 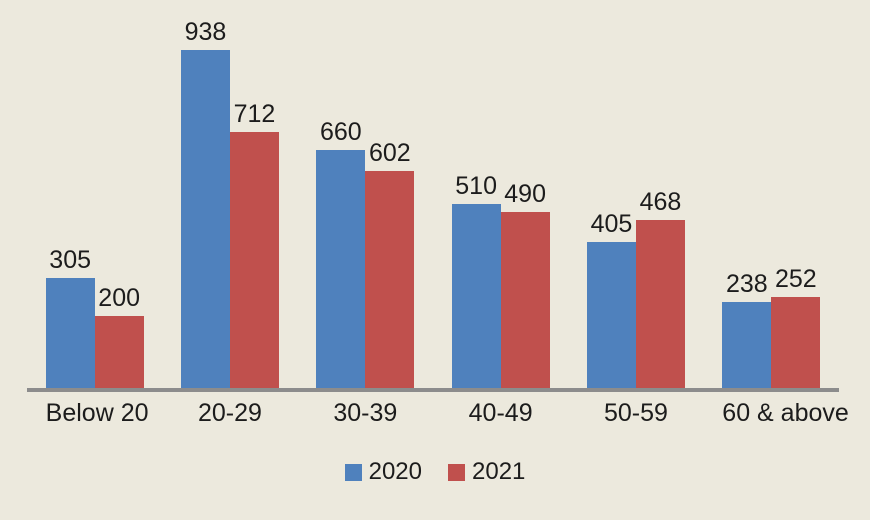 I want to click on bar-group: 660 602, so click(x=365, y=252).